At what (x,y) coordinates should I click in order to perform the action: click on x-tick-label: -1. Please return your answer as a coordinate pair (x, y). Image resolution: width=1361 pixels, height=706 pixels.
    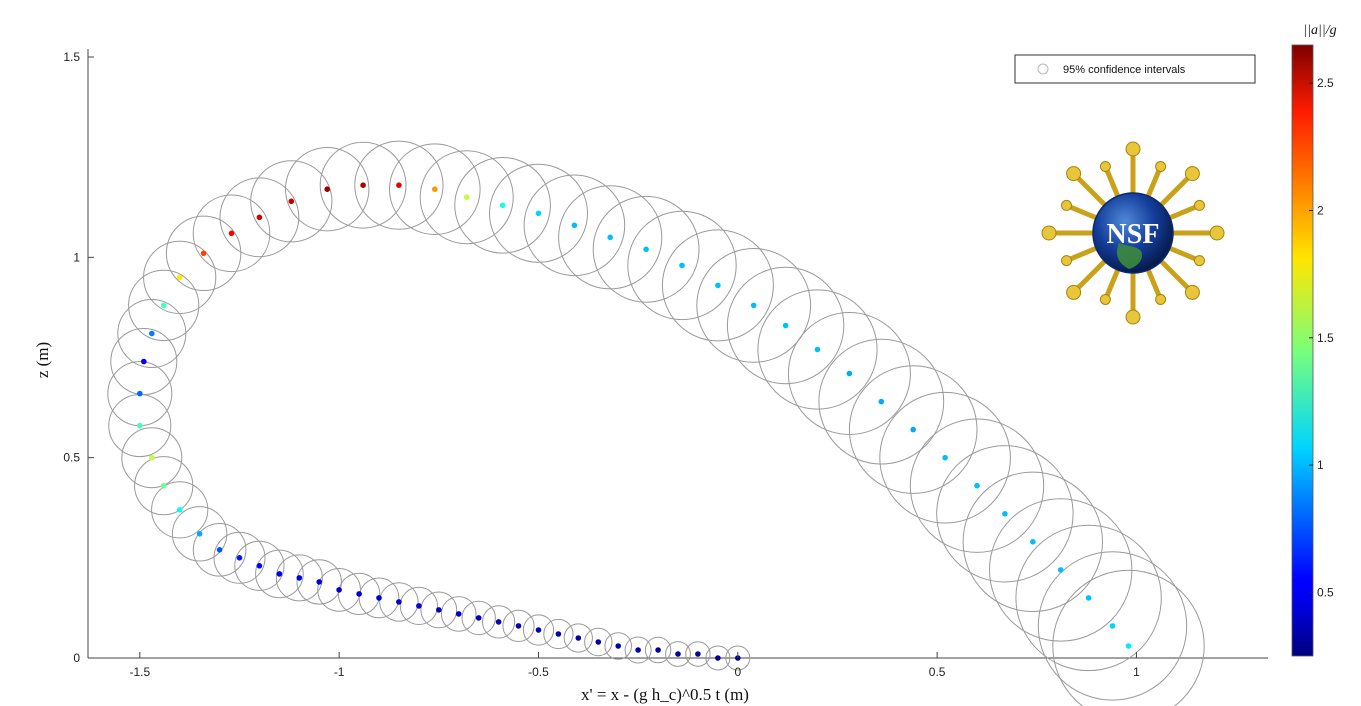
    Looking at the image, I should click on (339, 672).